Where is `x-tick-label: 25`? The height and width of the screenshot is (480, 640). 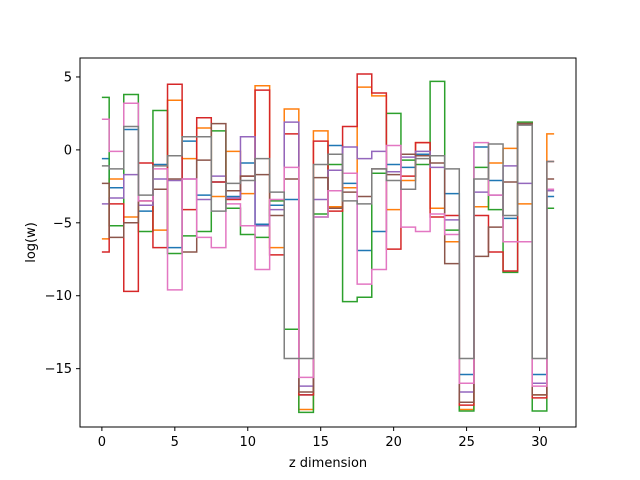
x-tick-label: 25 is located at coordinates (466, 442).